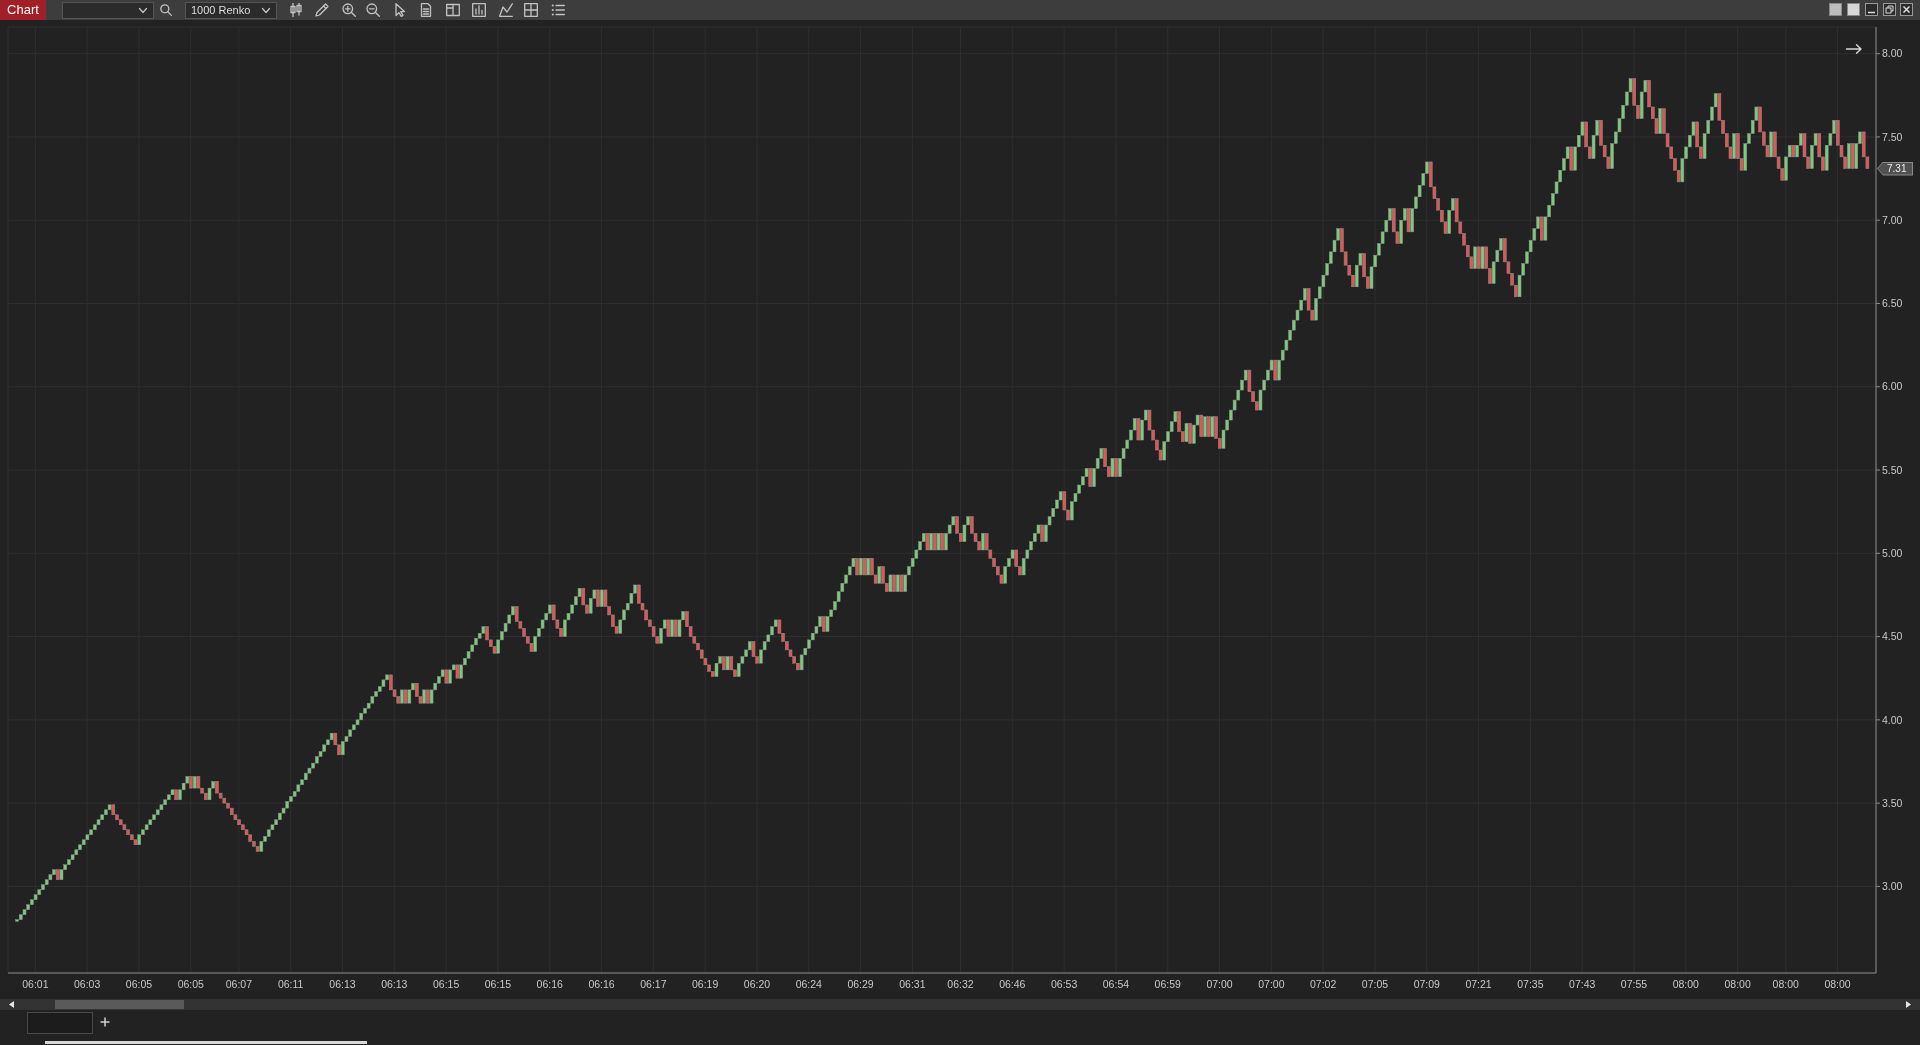  I want to click on y-tick-label: 6.50, so click(1892, 303).